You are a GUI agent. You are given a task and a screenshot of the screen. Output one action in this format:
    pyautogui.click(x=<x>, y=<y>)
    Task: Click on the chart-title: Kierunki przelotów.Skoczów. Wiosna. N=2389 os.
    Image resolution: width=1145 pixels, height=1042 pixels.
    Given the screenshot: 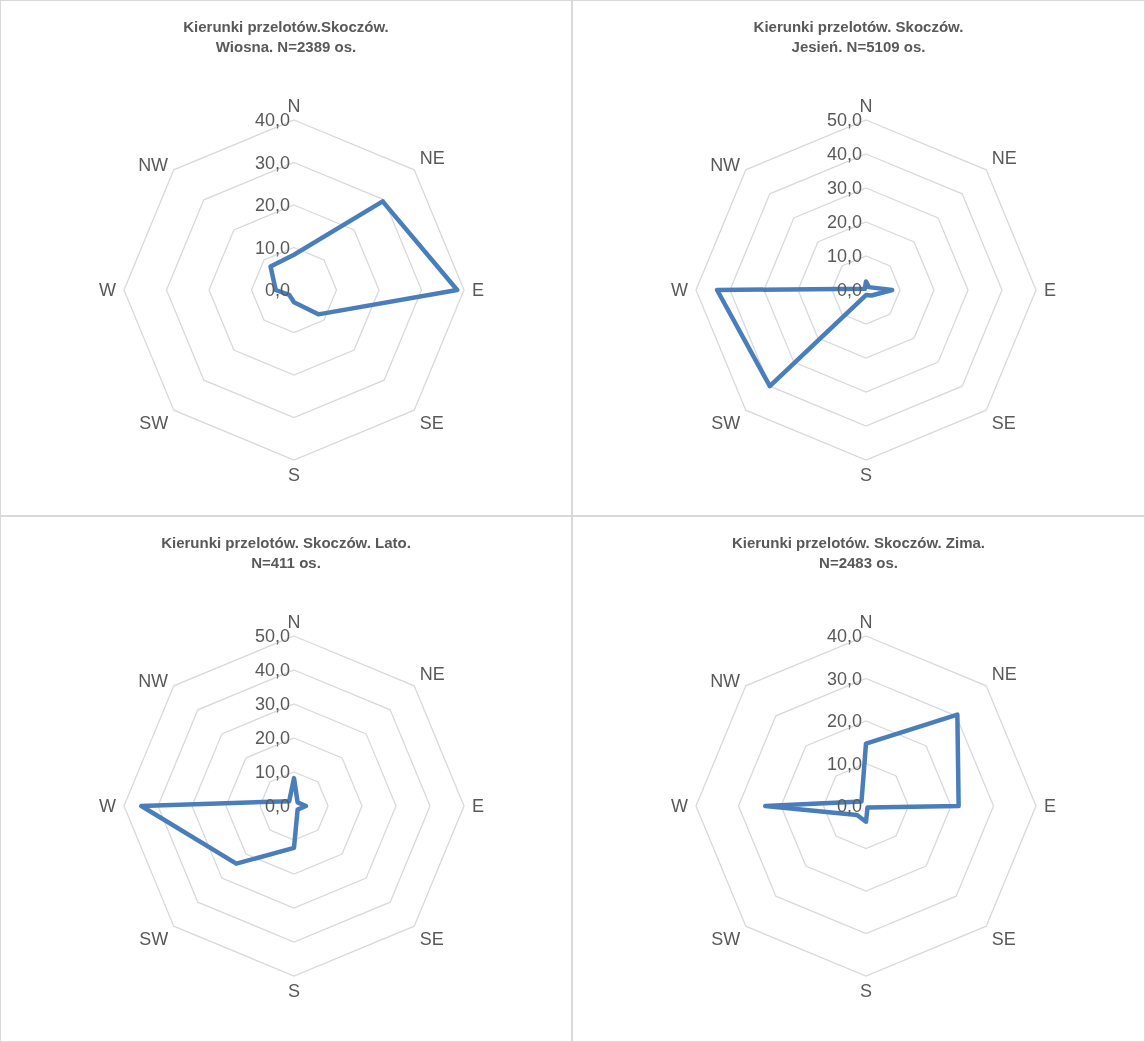 What is the action you would take?
    pyautogui.click(x=286, y=37)
    